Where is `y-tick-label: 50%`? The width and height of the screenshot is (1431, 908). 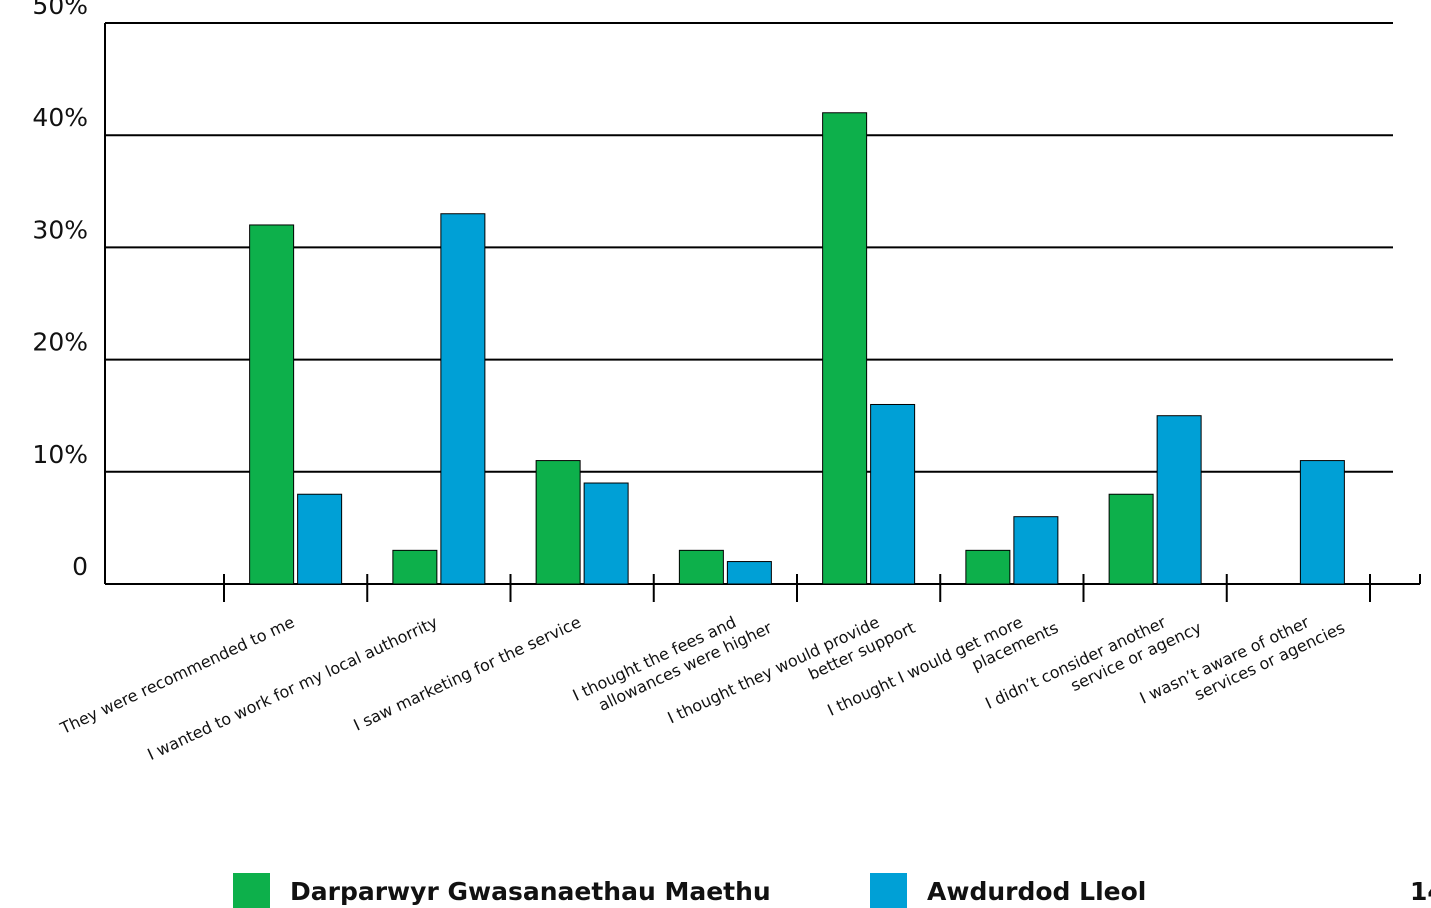 y-tick-label: 50% is located at coordinates (60, 10).